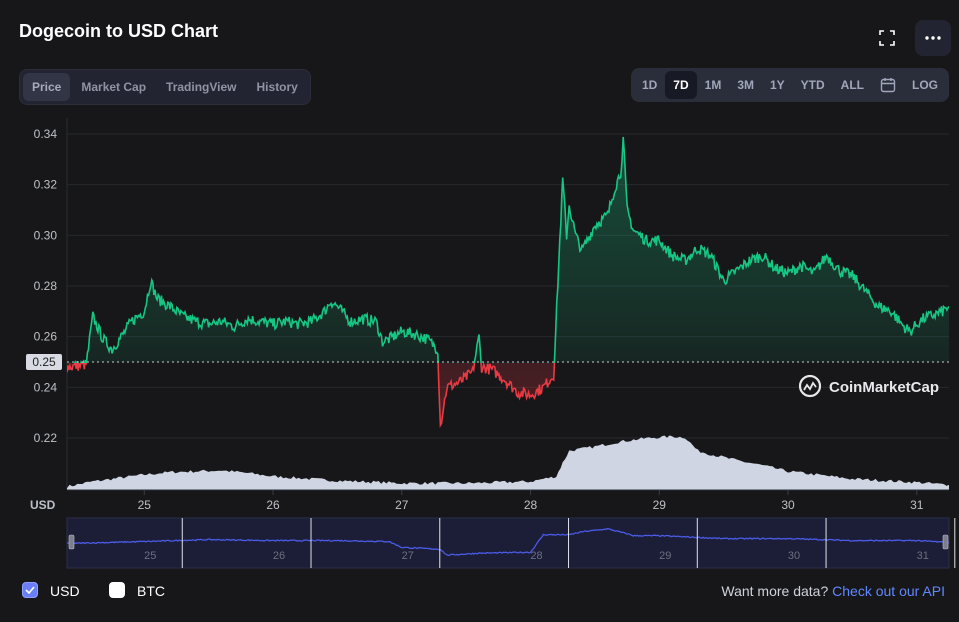 The height and width of the screenshot is (622, 959). I want to click on navigator-background, so click(508, 543).